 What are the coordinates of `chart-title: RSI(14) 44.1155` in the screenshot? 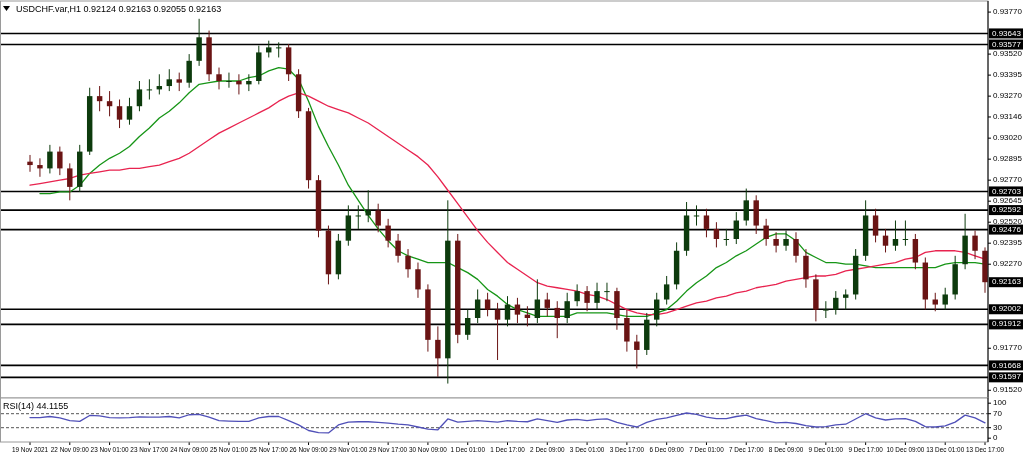 It's located at (36, 406).